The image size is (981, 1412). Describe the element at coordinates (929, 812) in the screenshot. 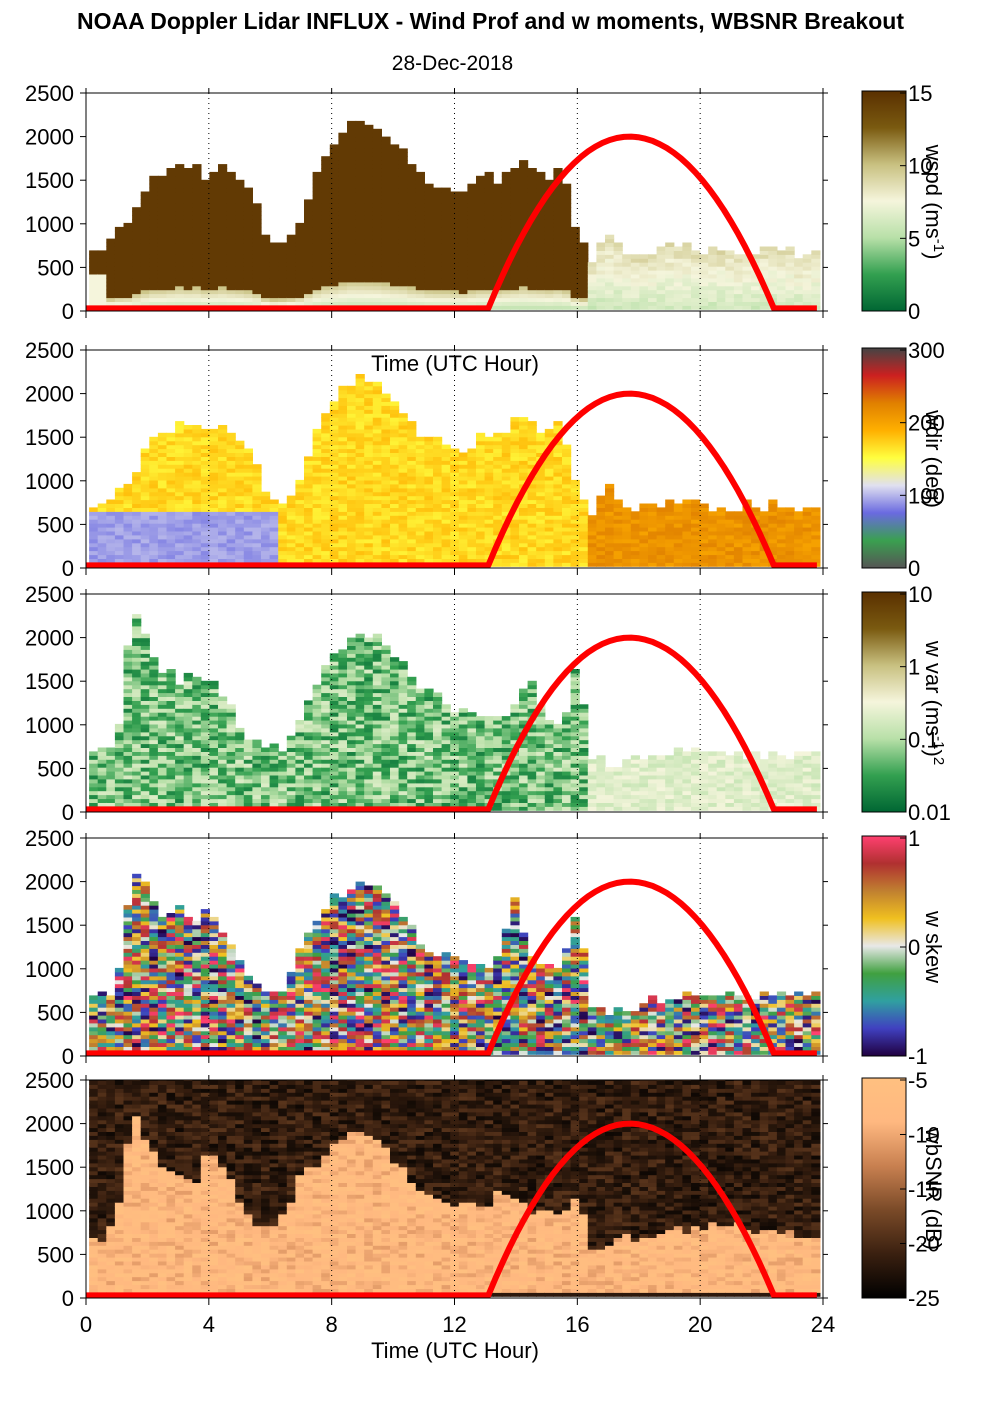

I see `colorbar-tick-label: 0.01` at that location.